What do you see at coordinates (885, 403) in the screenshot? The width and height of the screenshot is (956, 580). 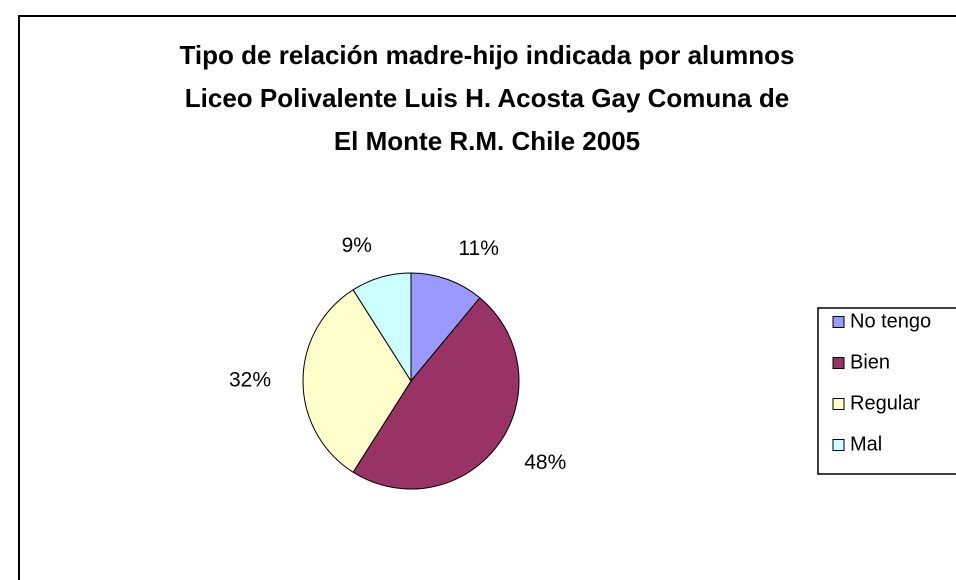 I see `legend-label: Regular` at bounding box center [885, 403].